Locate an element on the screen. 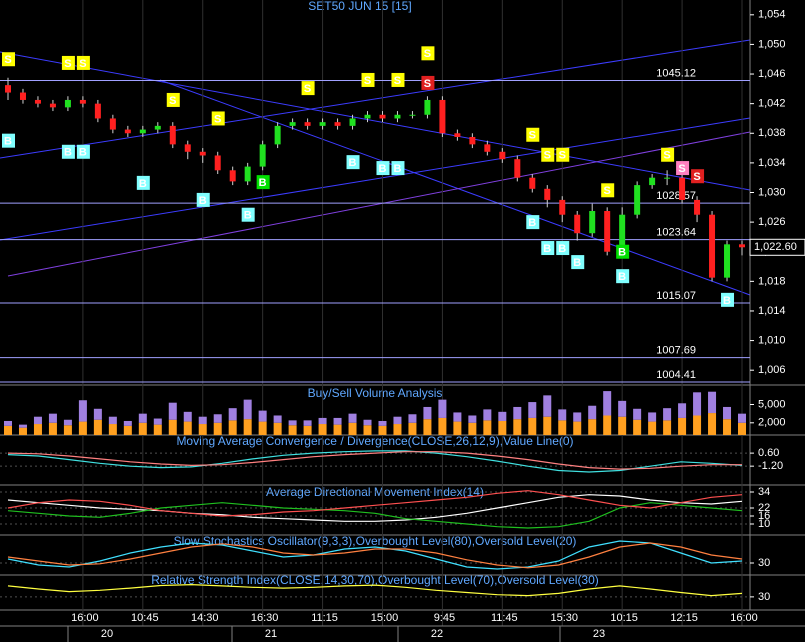 The width and height of the screenshot is (805, 642). y-tick-label: 1,046 is located at coordinates (772, 74).